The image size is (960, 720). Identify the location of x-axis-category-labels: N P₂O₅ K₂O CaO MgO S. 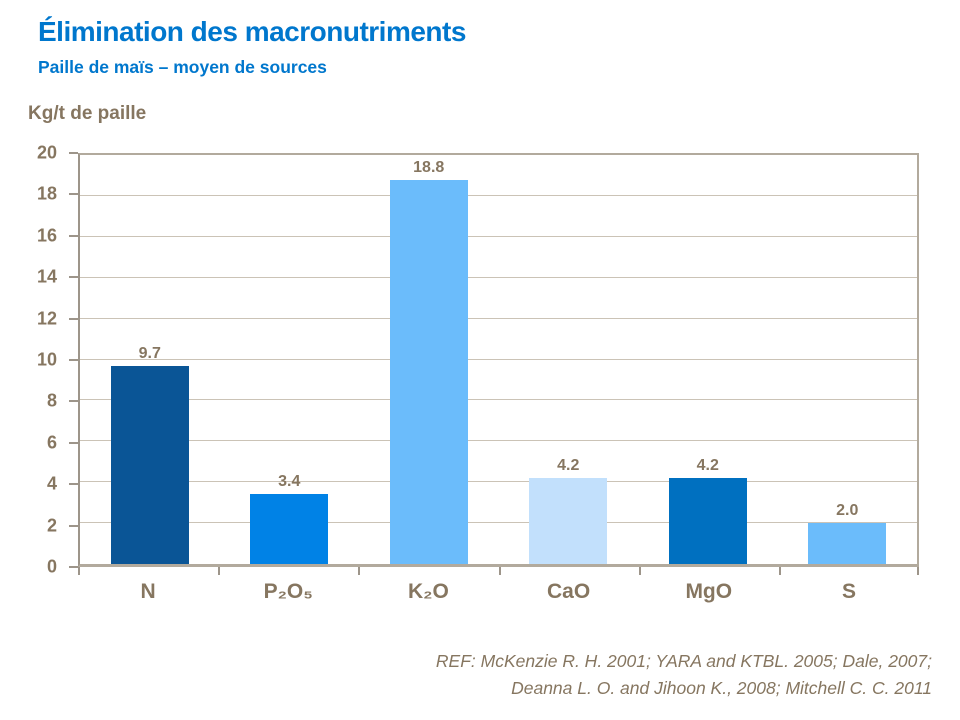
(498, 592).